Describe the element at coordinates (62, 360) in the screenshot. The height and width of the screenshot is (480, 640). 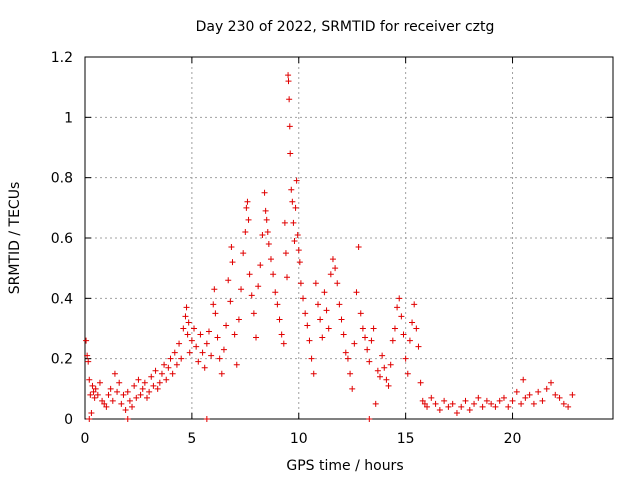
I see `y-tick-label: 0.2` at that location.